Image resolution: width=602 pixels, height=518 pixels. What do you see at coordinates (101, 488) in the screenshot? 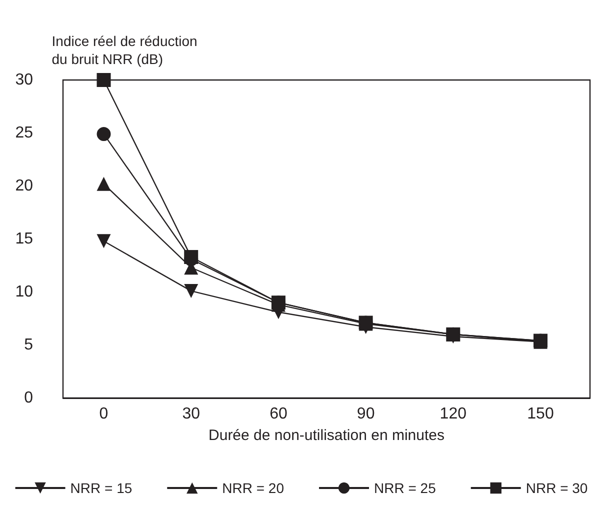
I see `legend-label: NRR = 15` at bounding box center [101, 488].